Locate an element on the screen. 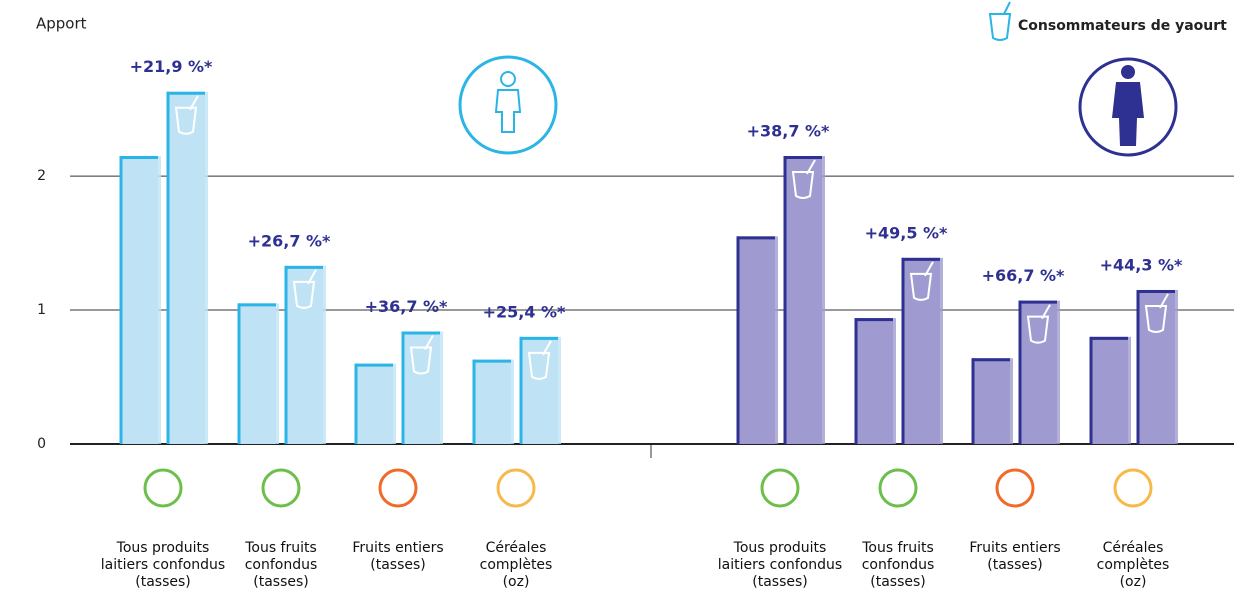  child-icon is located at coordinates (508, 105).